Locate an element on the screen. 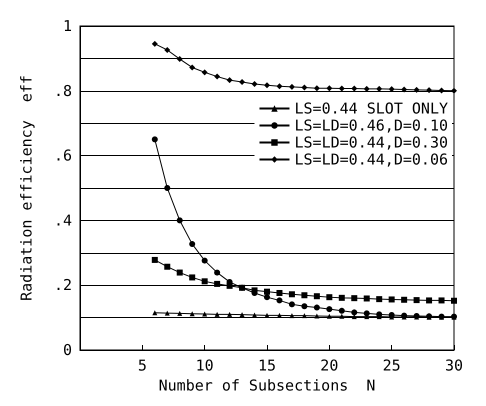 This screenshot has height=406, width=486. y-tick-label: 1 is located at coordinates (67, 26).